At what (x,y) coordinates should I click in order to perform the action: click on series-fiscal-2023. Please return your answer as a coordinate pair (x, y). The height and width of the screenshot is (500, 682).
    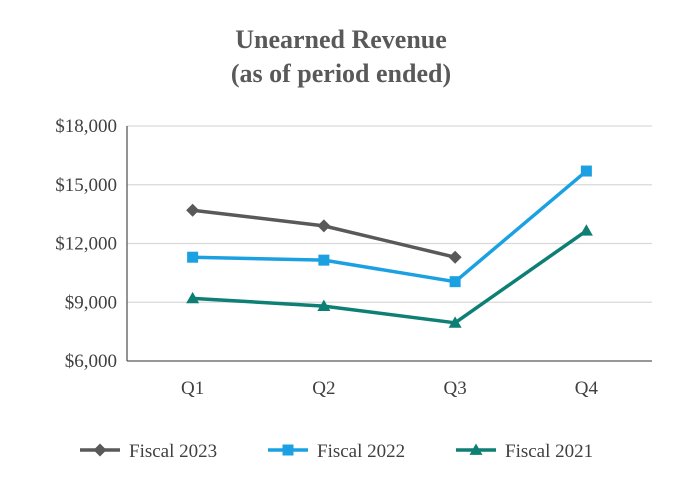
    Looking at the image, I should click on (324, 233).